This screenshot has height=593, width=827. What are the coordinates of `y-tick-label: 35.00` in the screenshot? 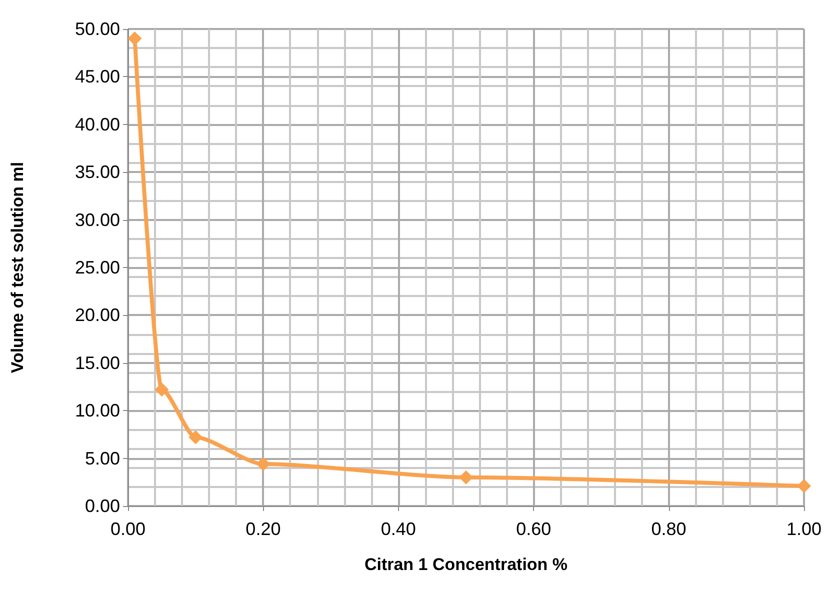 It's located at (97, 172).